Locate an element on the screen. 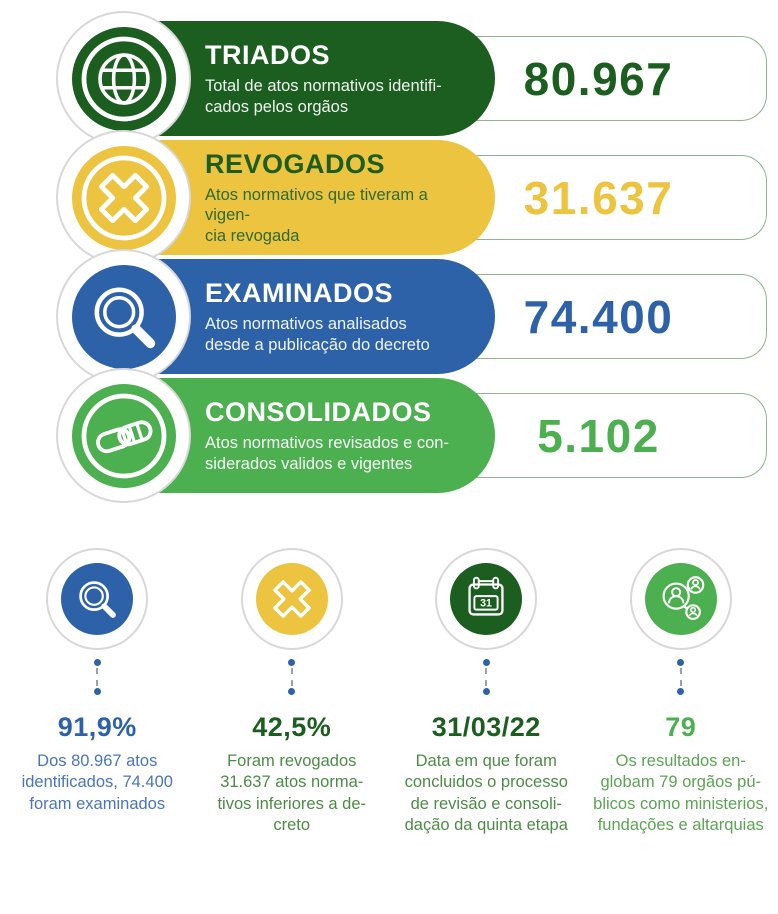 This screenshot has height=914, width=778. calendar-day-label: 31 is located at coordinates (486, 604).